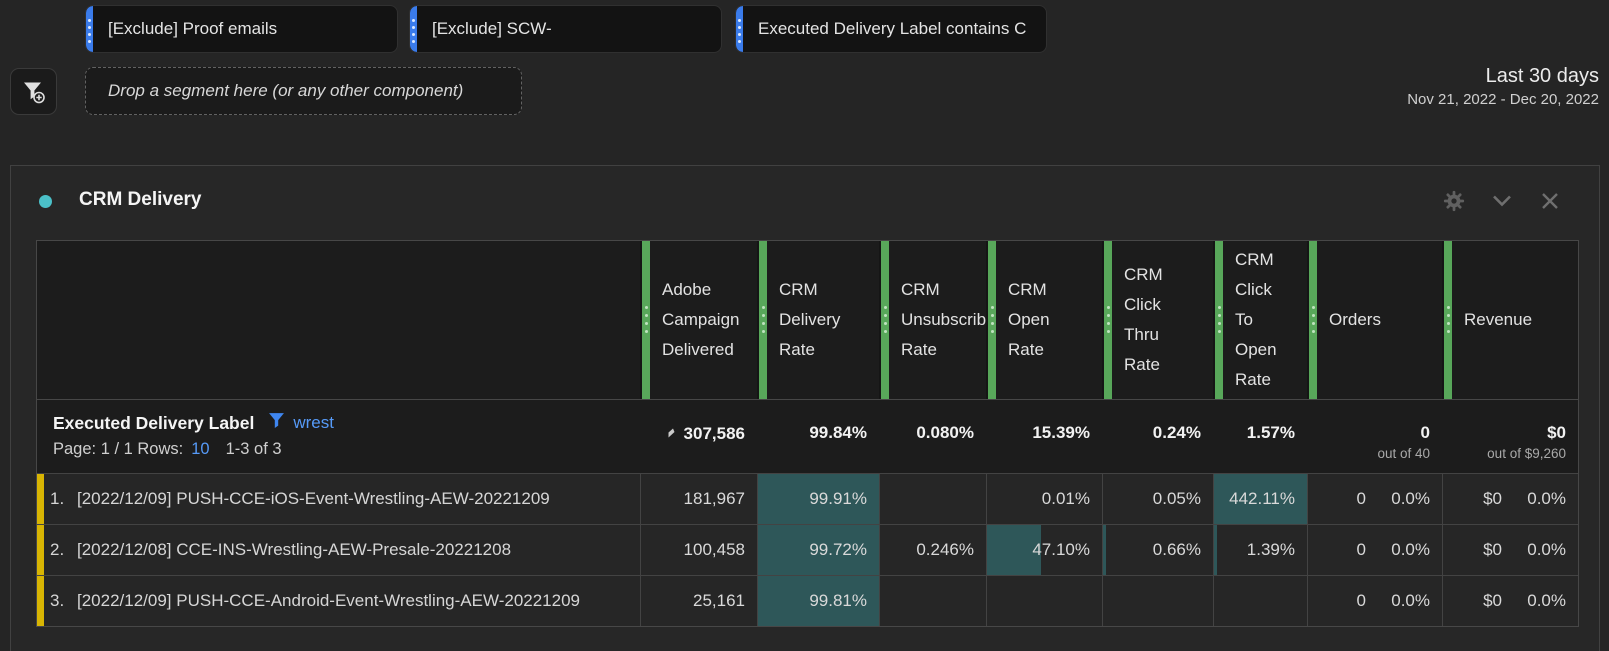  I want to click on table-cell: 0.05%, so click(1157, 498).